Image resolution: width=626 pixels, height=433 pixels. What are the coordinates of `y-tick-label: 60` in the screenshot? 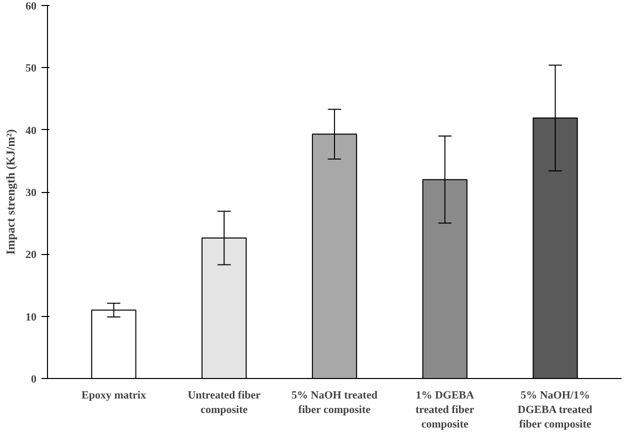 It's located at (31, 6).